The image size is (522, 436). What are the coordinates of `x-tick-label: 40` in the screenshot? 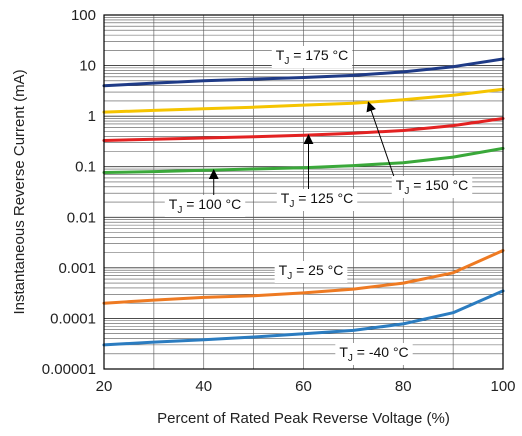 It's located at (203, 386).